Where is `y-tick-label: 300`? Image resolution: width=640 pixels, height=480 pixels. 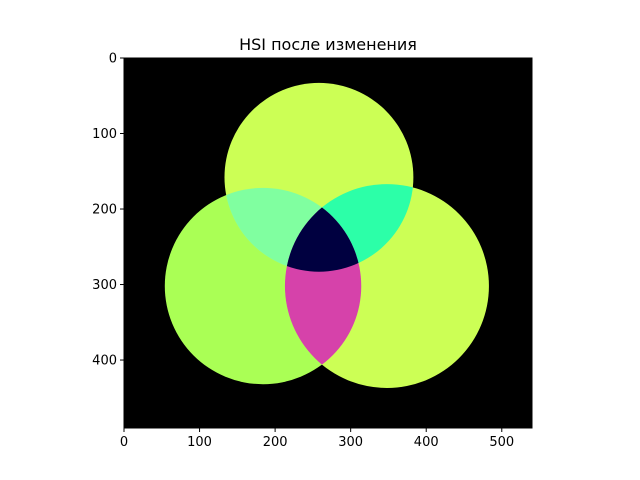
y-tick-label: 300 is located at coordinates (104, 285).